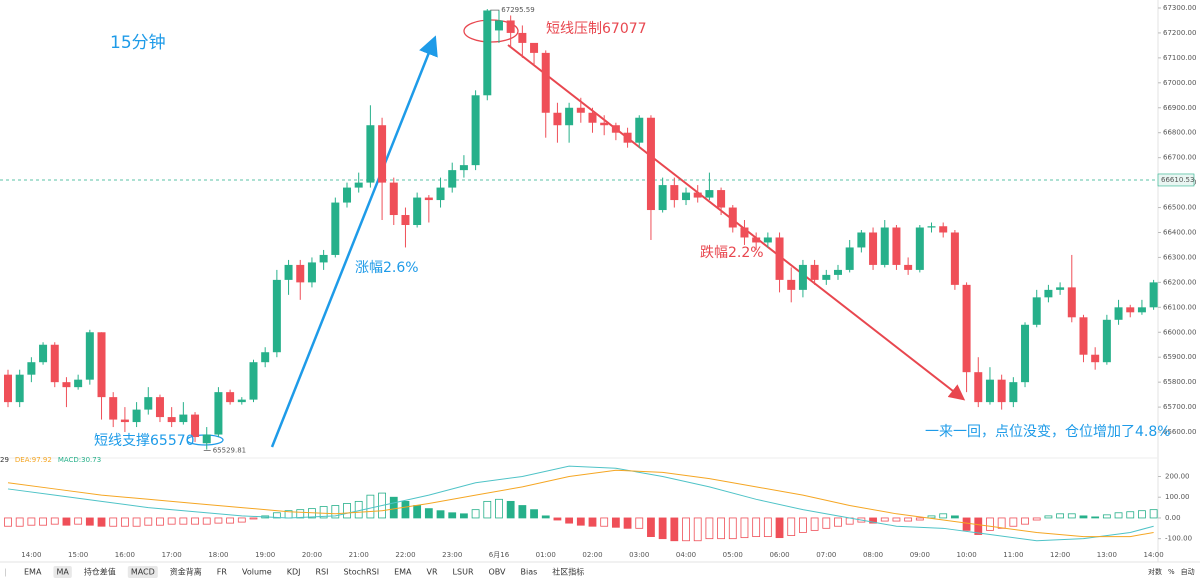  What do you see at coordinates (362, 572) in the screenshot?
I see `toolbar-item: StochRSI` at bounding box center [362, 572].